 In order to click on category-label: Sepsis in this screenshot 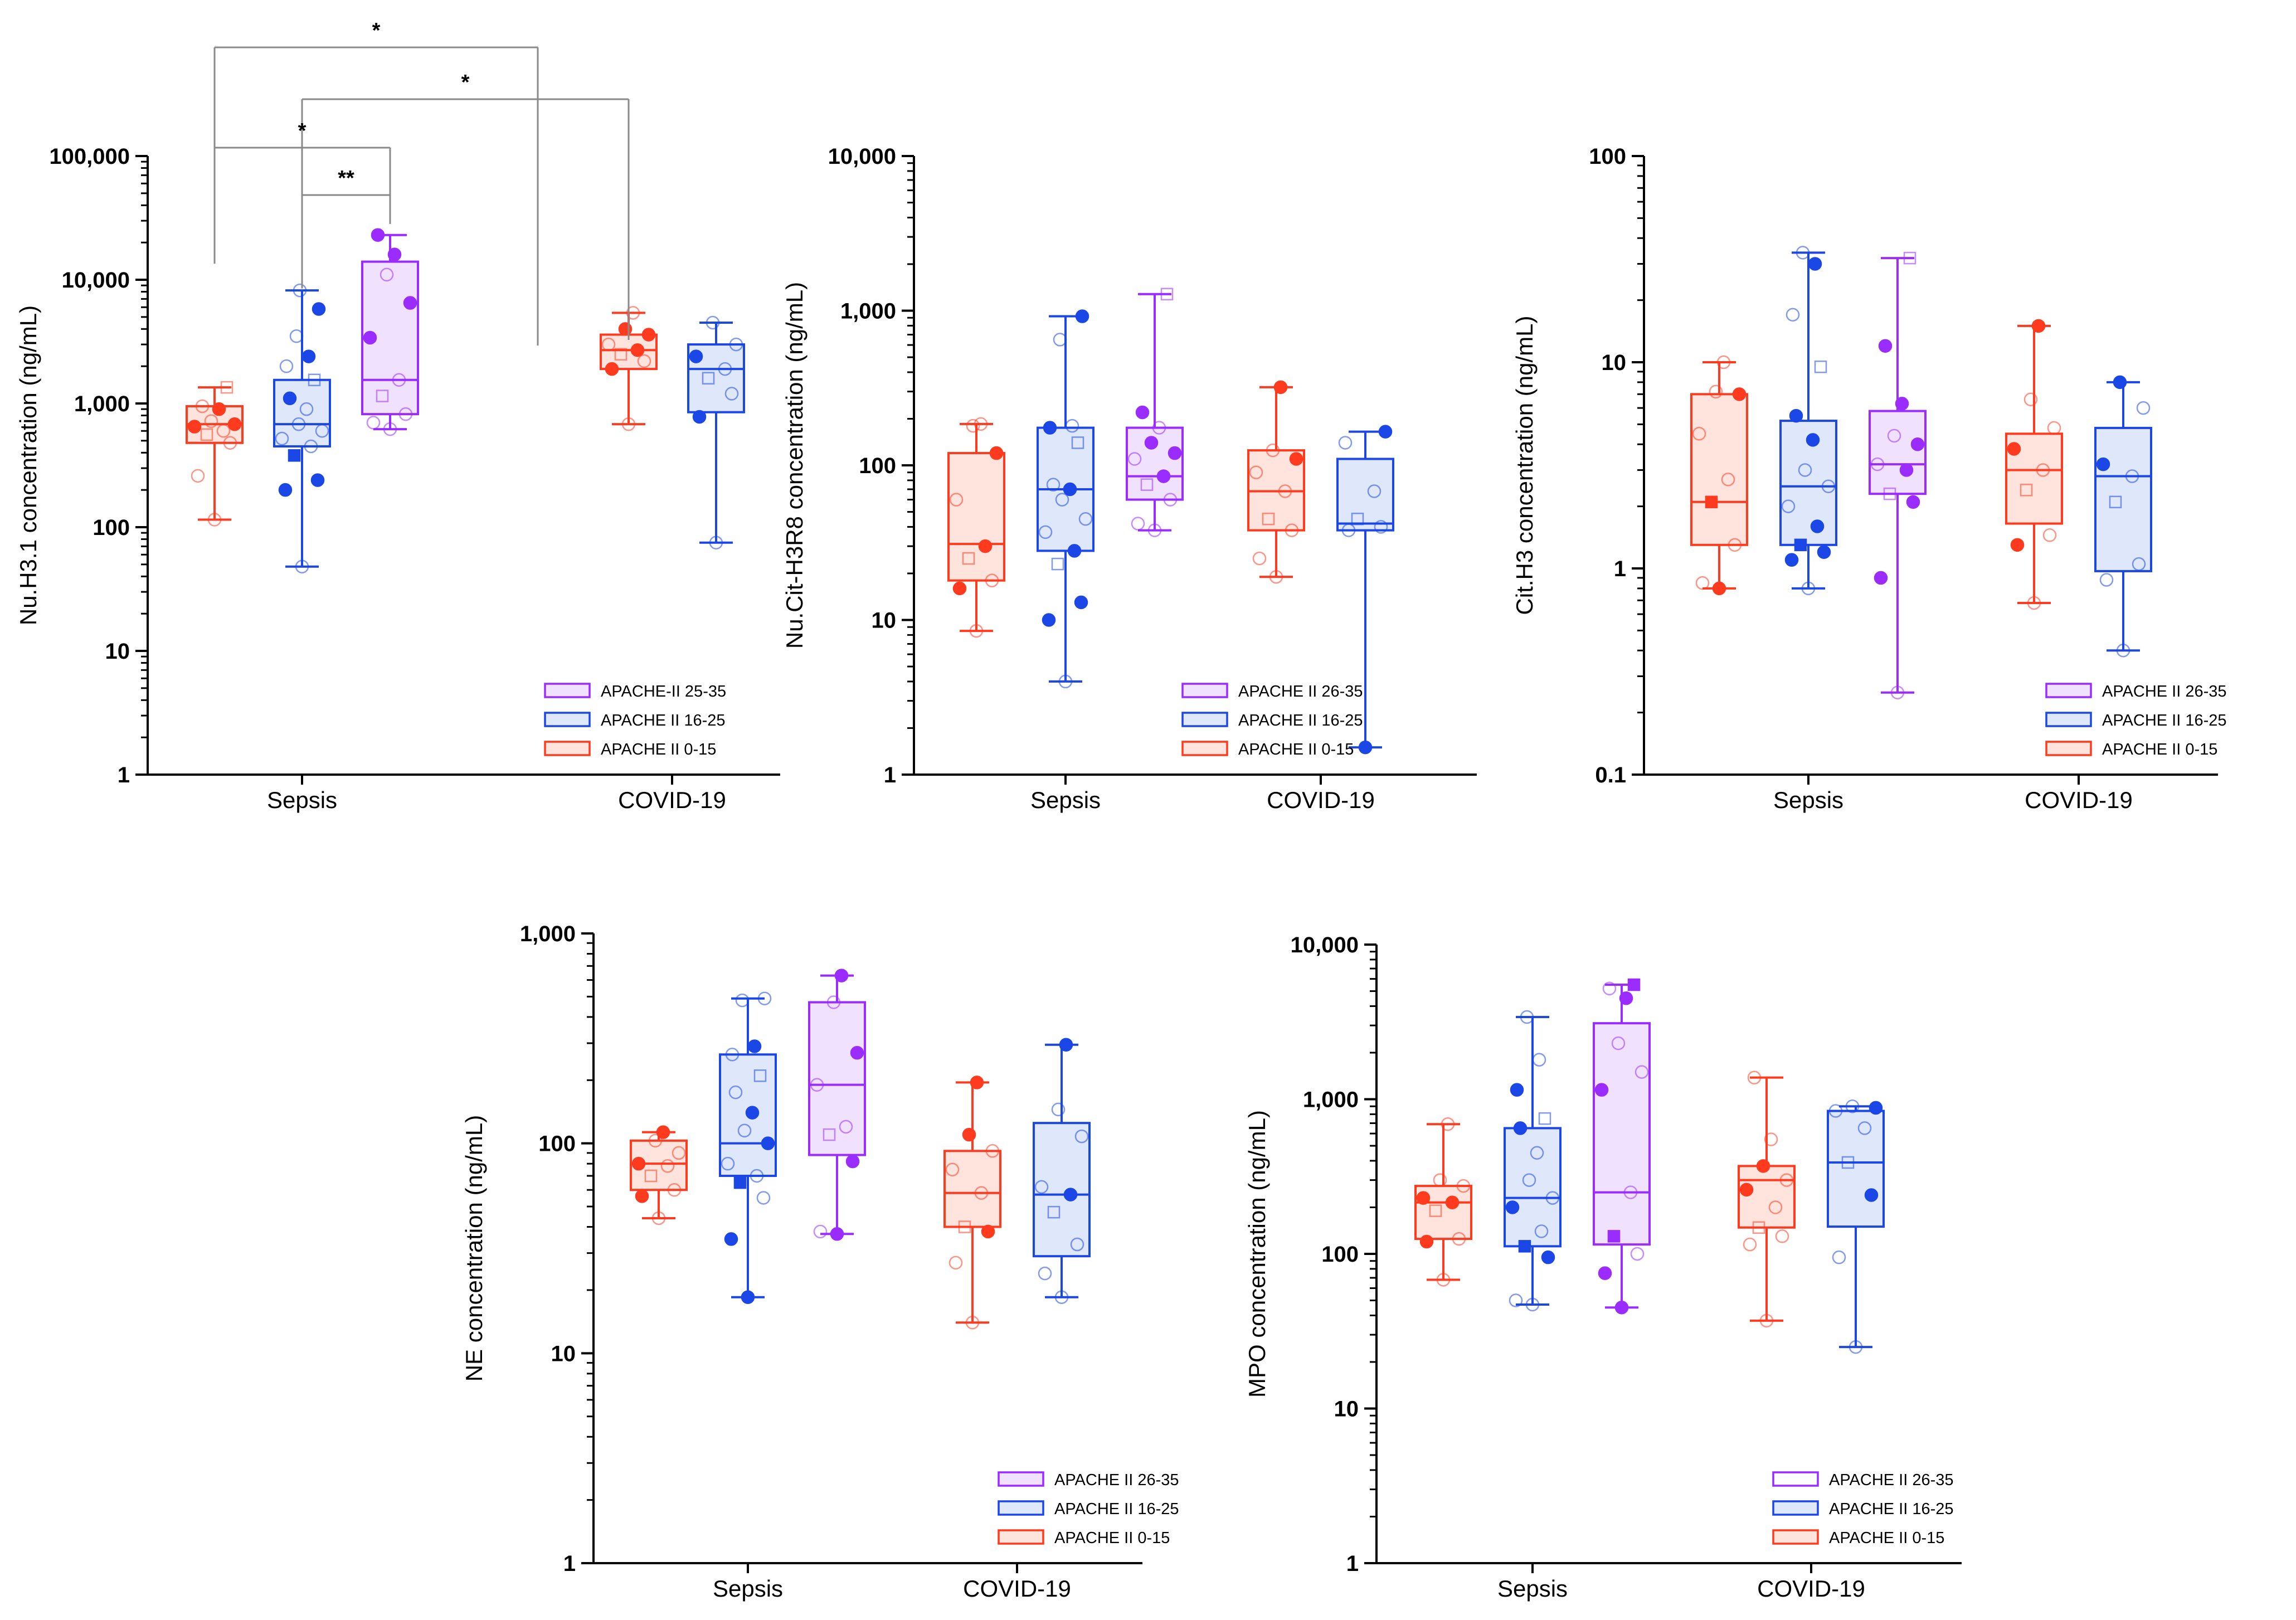, I will do `click(302, 800)`.